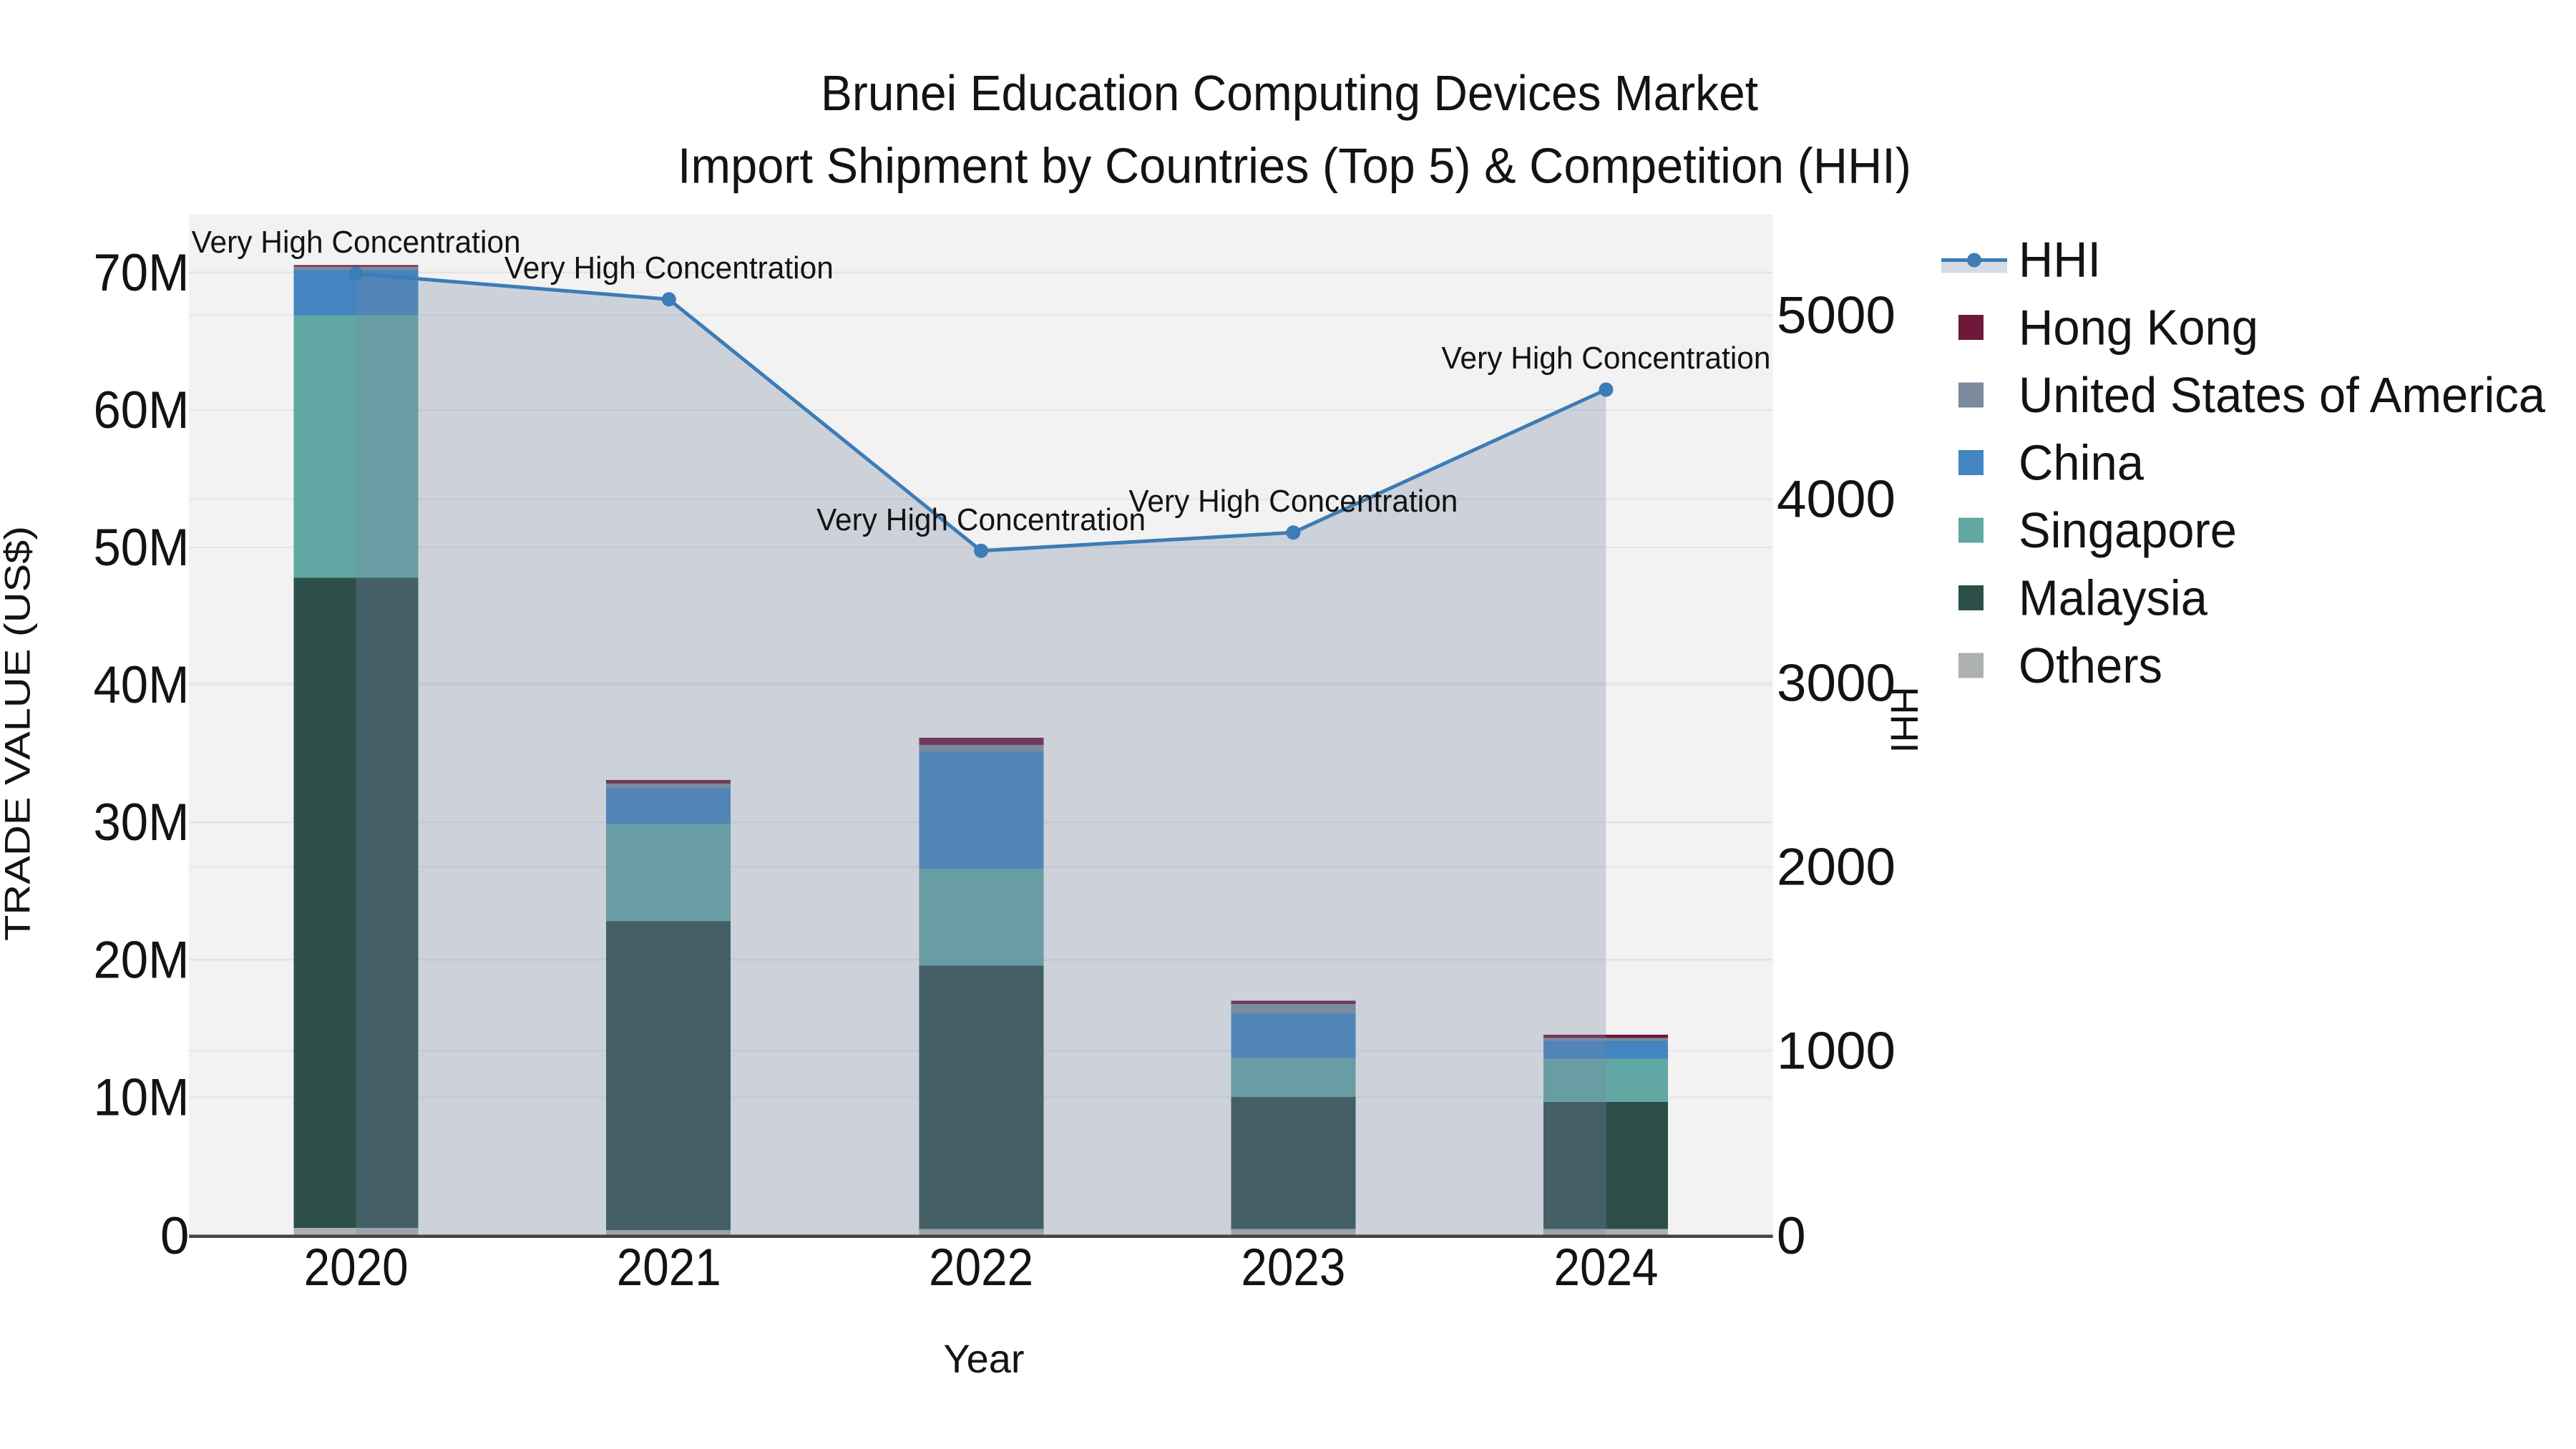 This screenshot has width=2576, height=1449. What do you see at coordinates (1836, 868) in the screenshot?
I see `svg-text: 2000` at bounding box center [1836, 868].